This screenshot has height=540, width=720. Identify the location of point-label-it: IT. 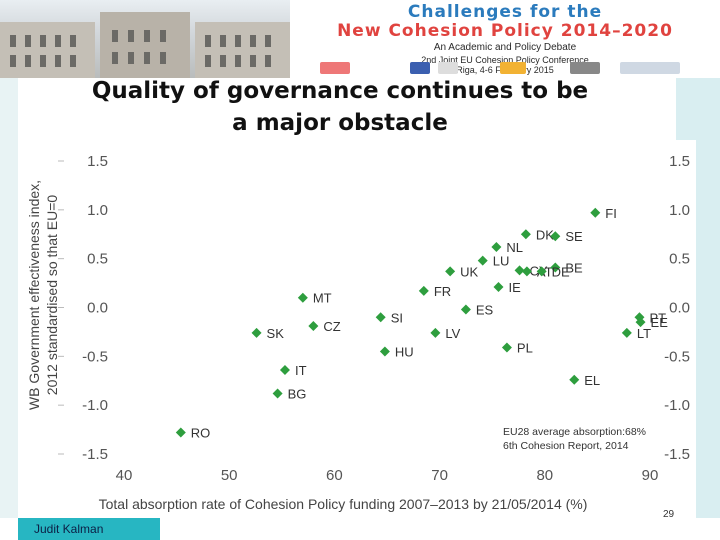
(301, 370).